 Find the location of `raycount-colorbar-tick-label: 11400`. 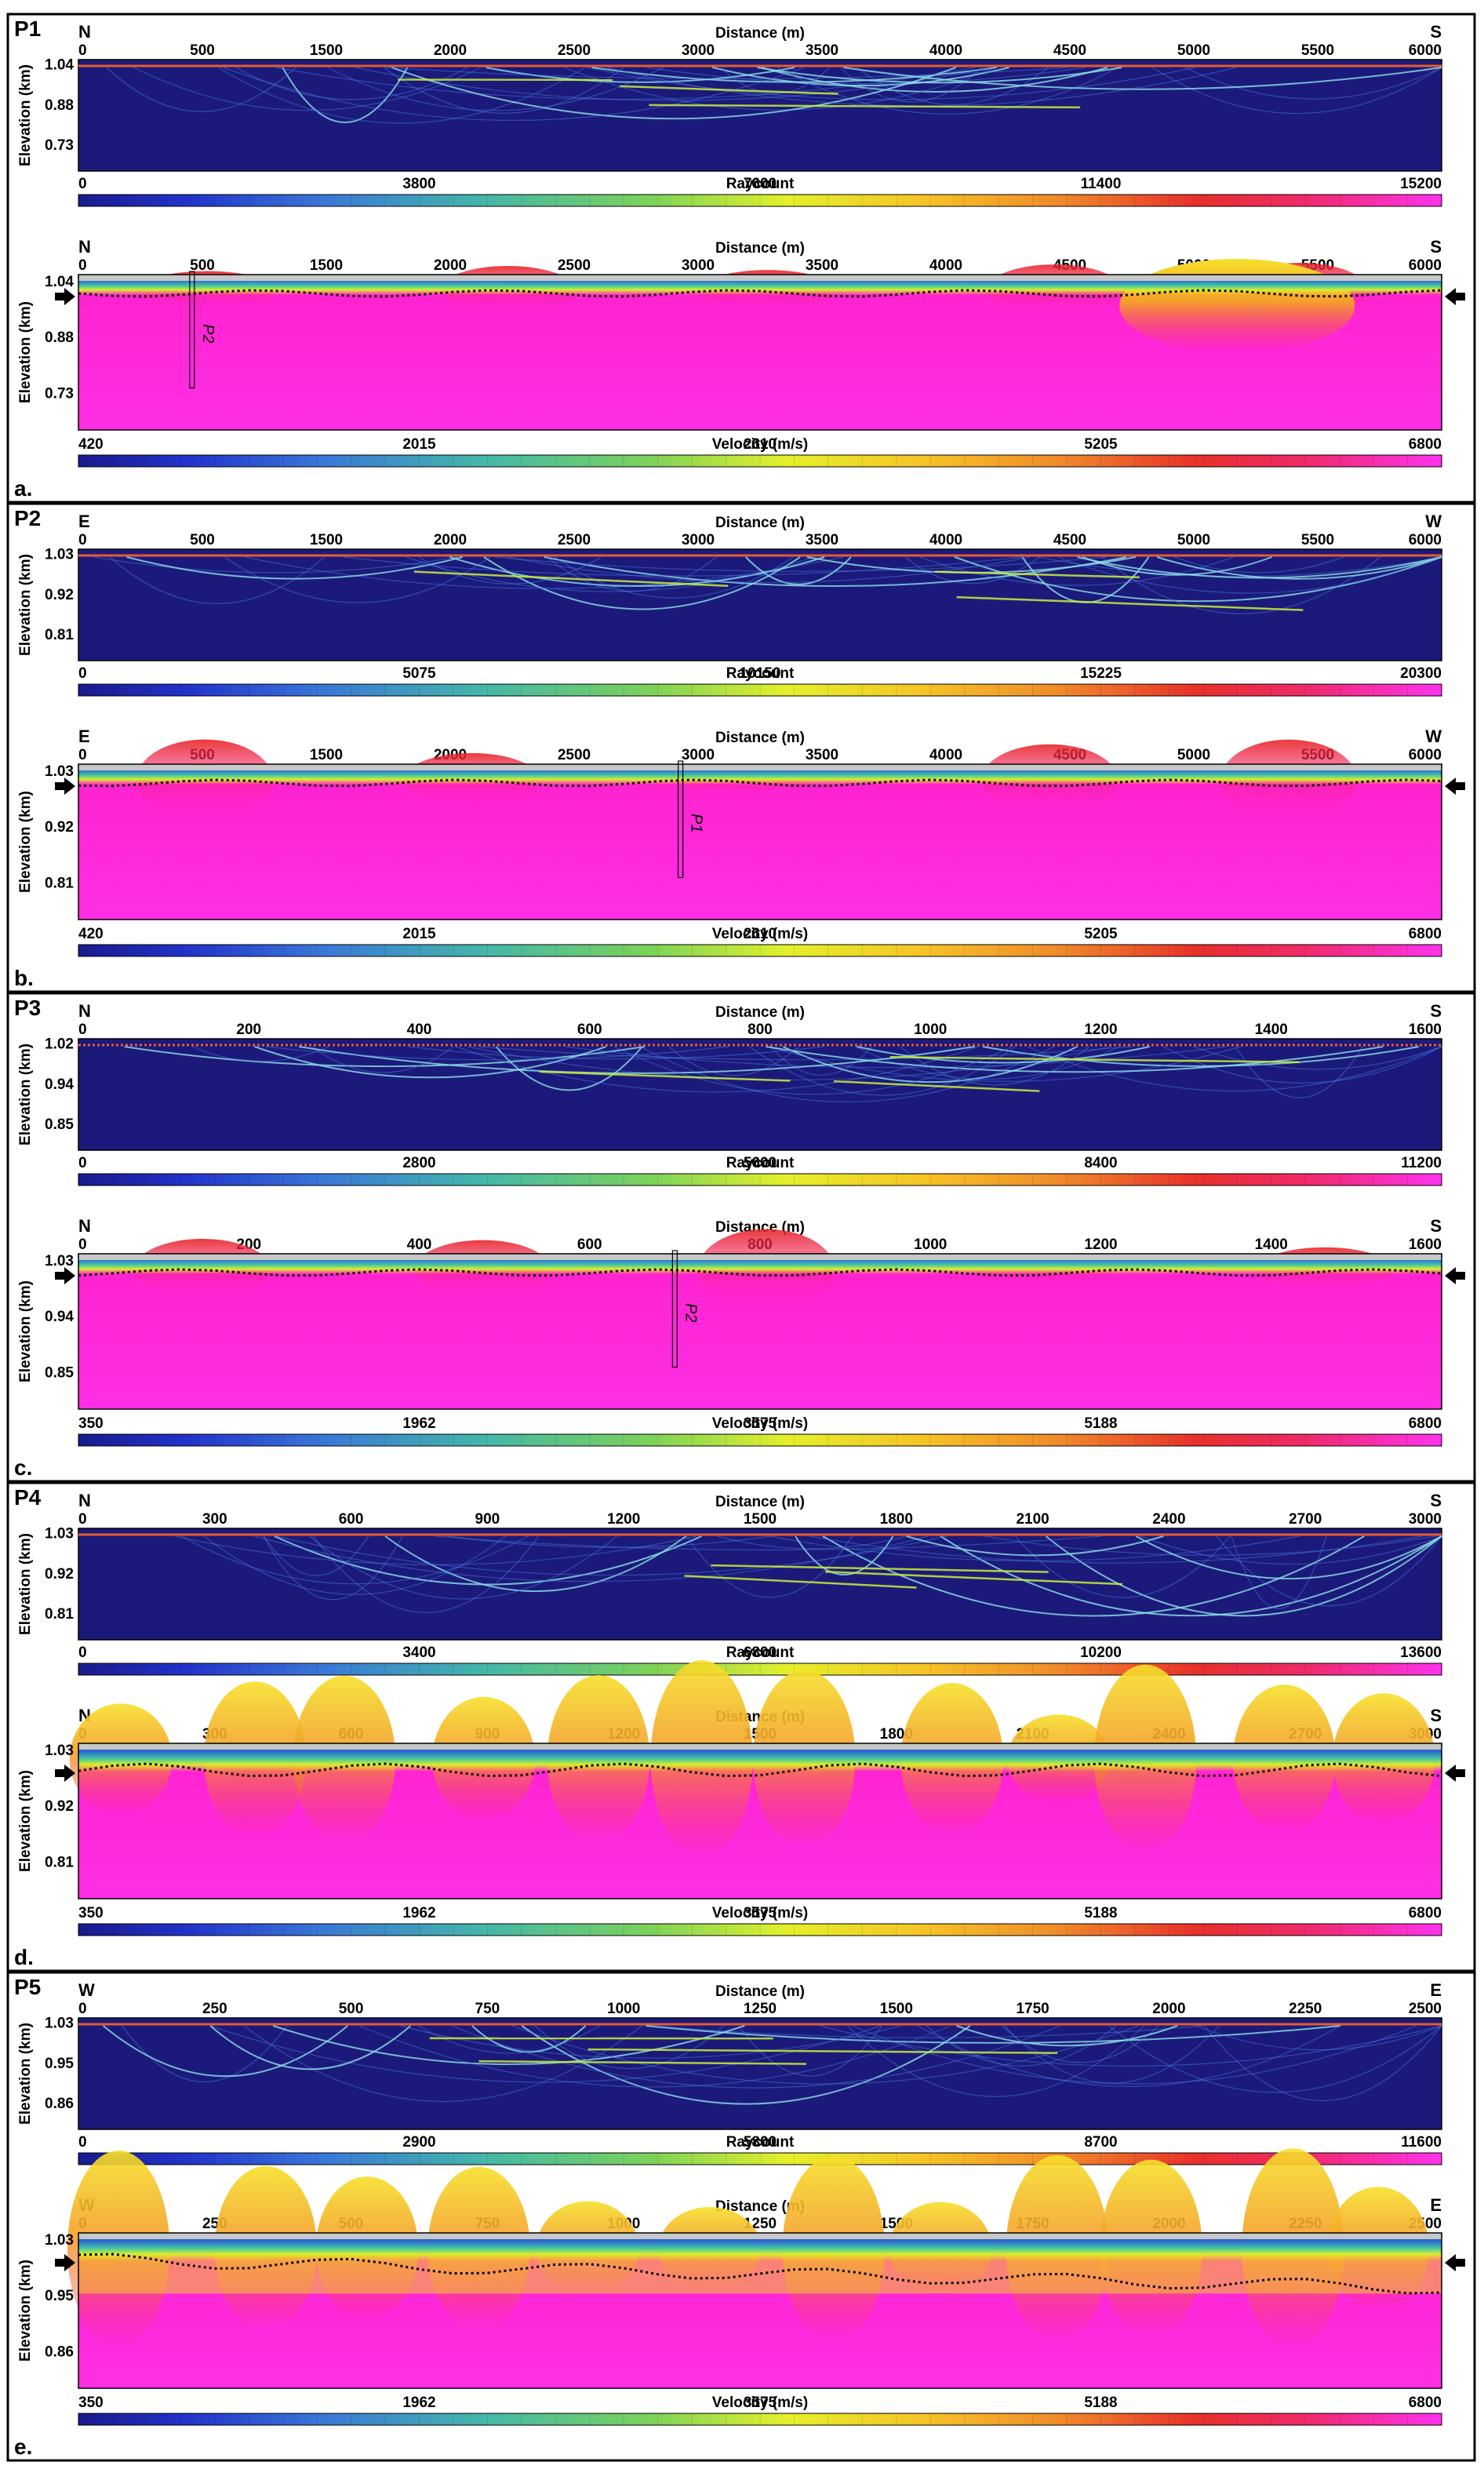

raycount-colorbar-tick-label: 11400 is located at coordinates (1101, 184).